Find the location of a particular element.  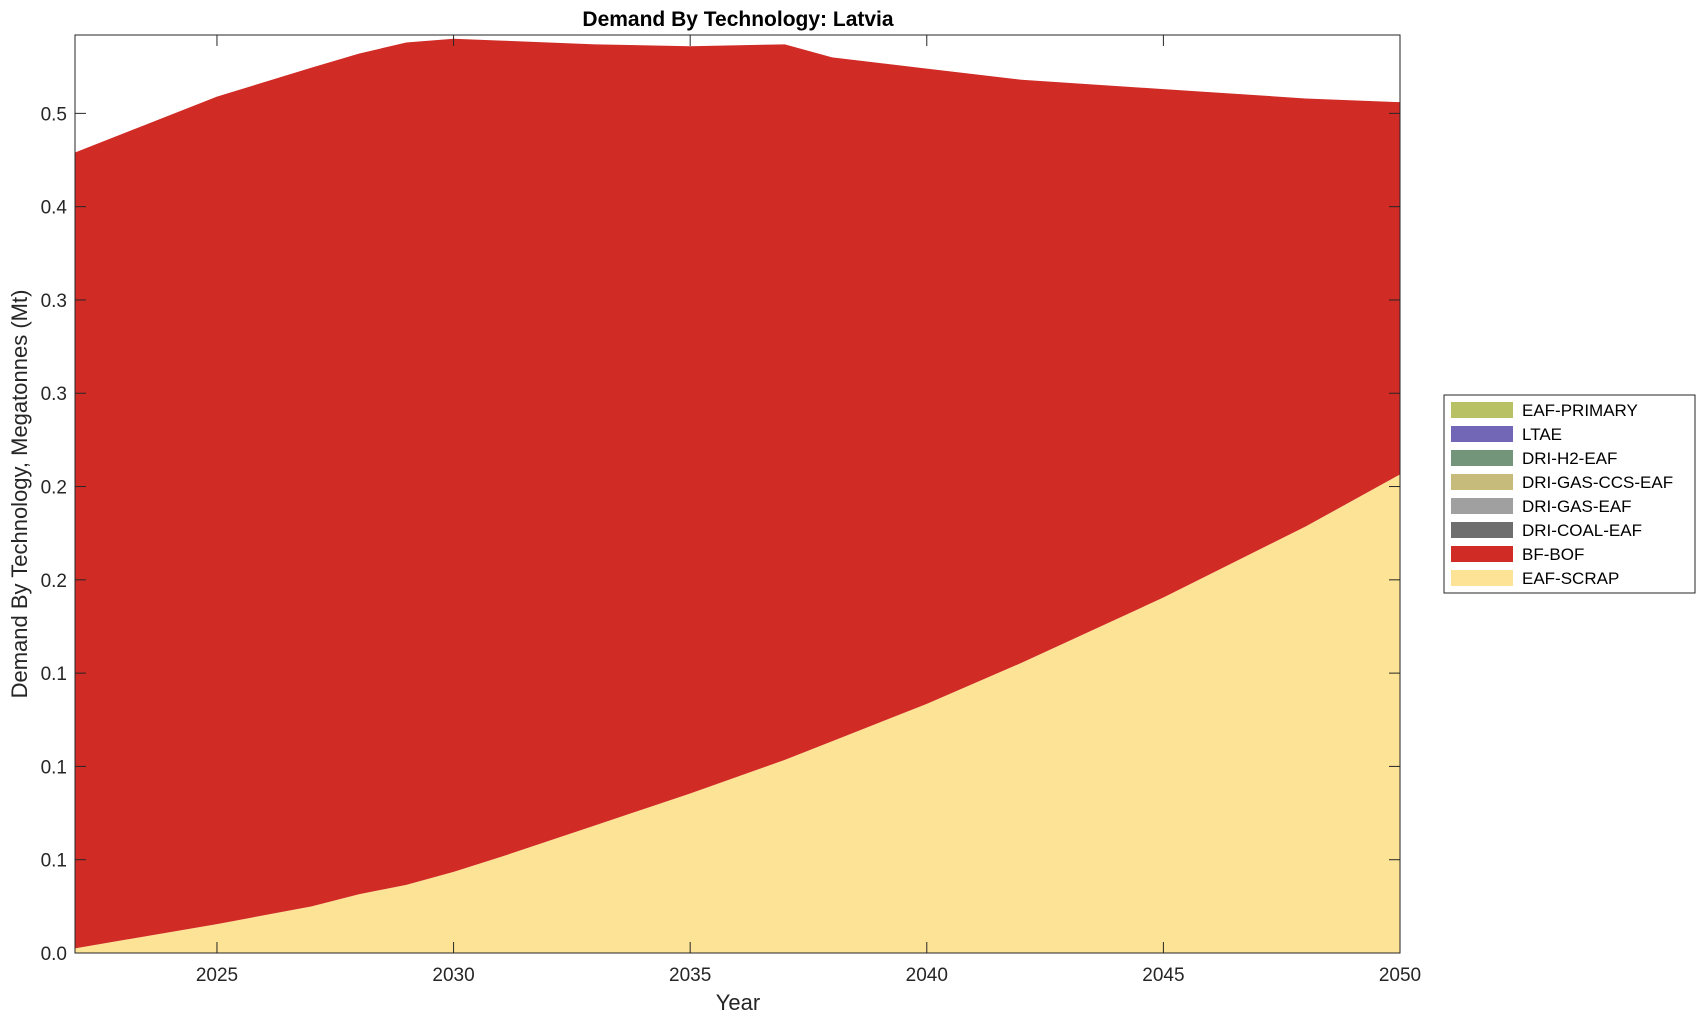

legend-label: EAF-SCRAP is located at coordinates (1570, 578).